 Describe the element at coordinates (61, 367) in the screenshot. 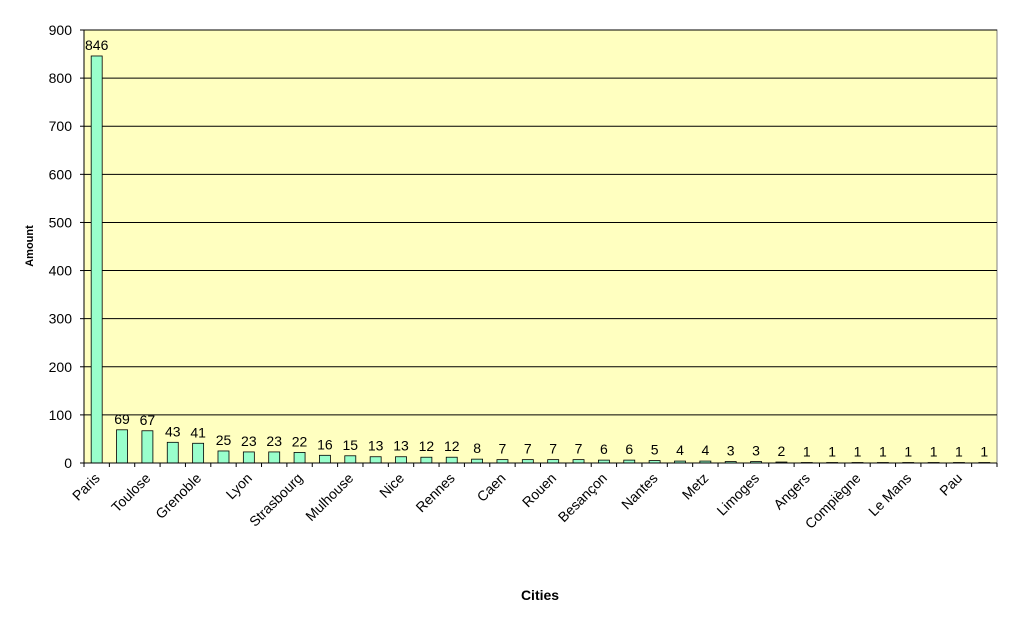

I see `y-tick-label: 200` at that location.